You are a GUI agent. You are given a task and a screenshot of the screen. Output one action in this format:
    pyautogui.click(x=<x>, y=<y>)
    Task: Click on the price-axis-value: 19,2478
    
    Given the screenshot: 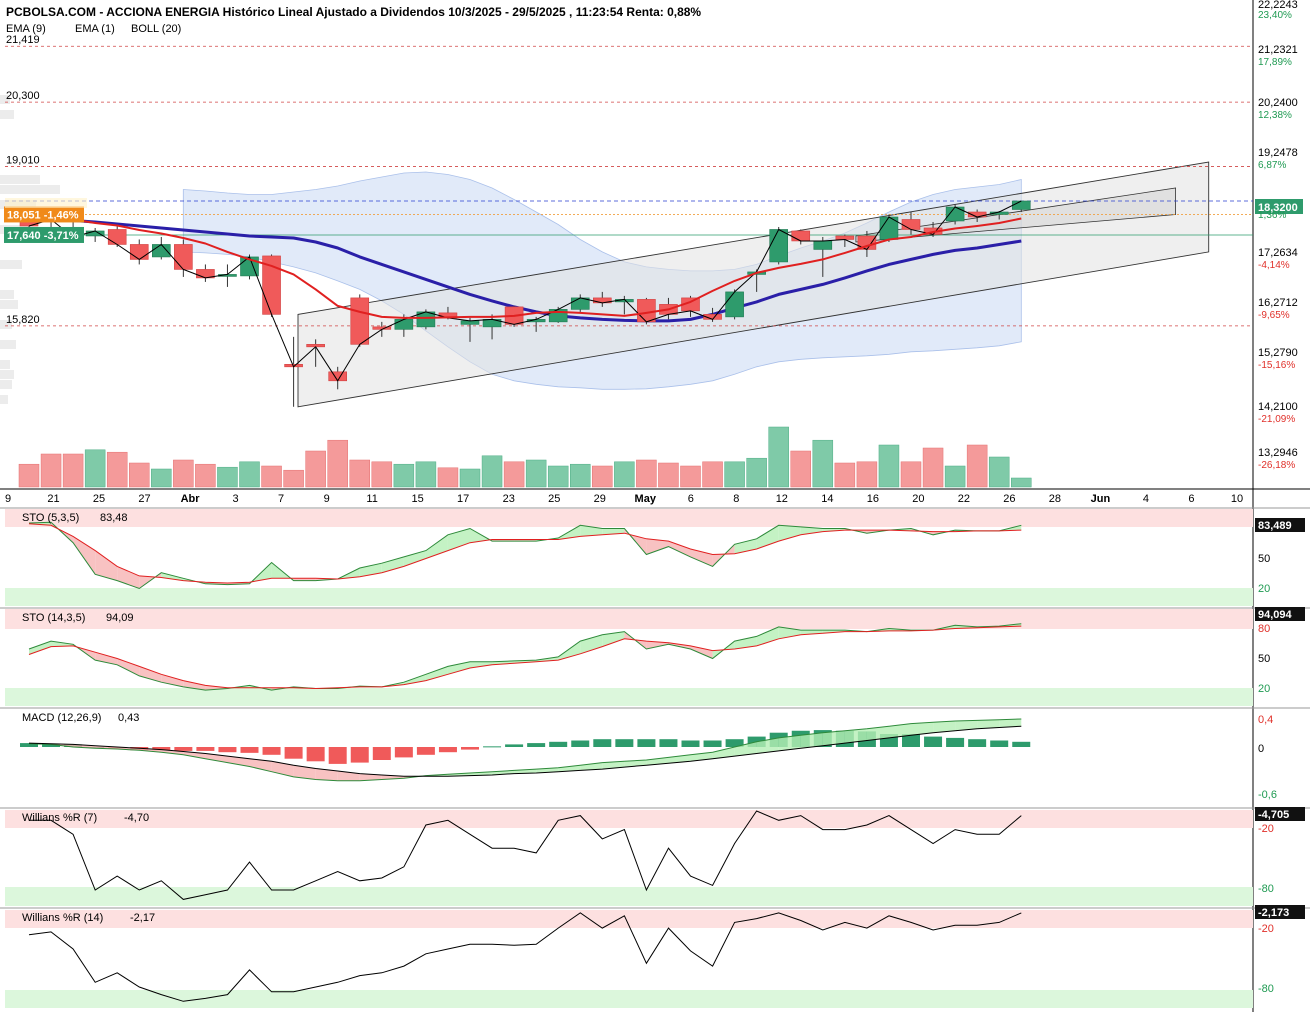 What is the action you would take?
    pyautogui.click(x=1278, y=153)
    